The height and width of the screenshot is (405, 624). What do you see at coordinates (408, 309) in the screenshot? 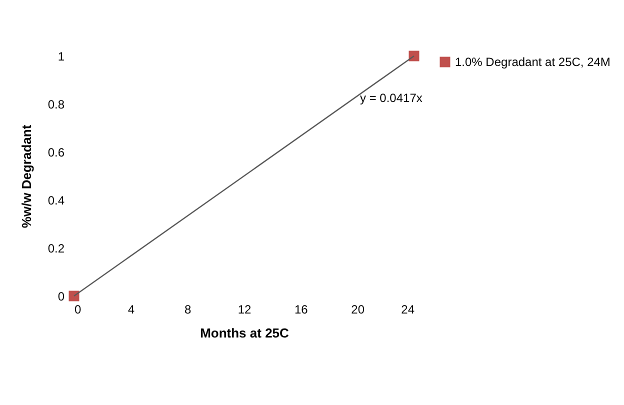
I see `x-tick-label: 24` at bounding box center [408, 309].